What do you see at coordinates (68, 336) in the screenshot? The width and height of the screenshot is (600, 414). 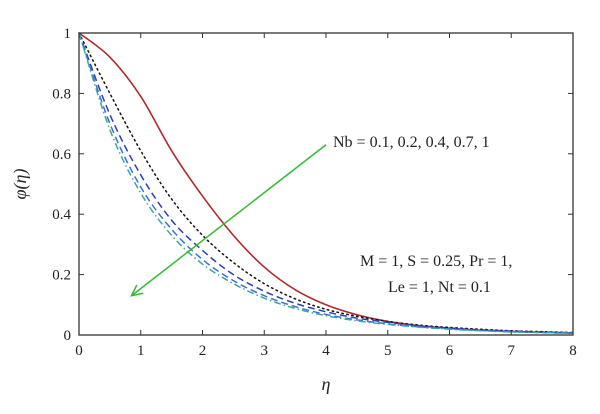 I see `y-tick-label: 0` at bounding box center [68, 336].